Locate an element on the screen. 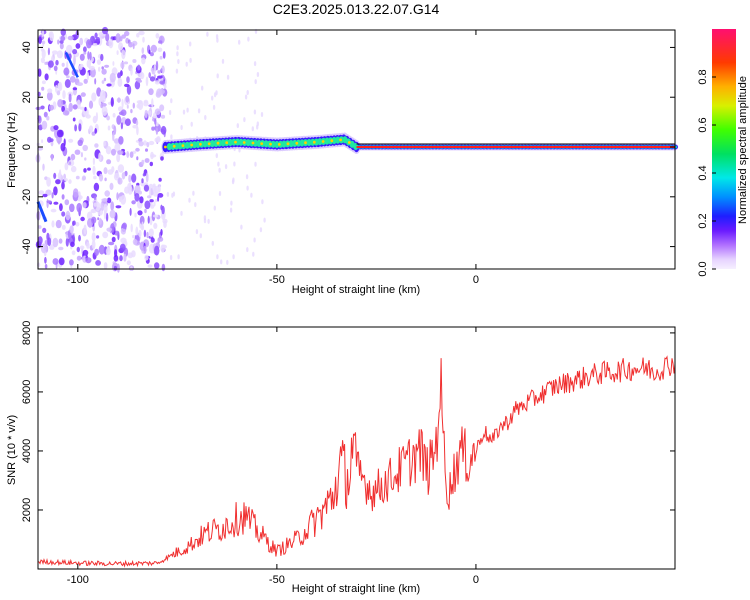 The image size is (750, 600). spectrogram-noise-cloud is located at coordinates (150, 149).